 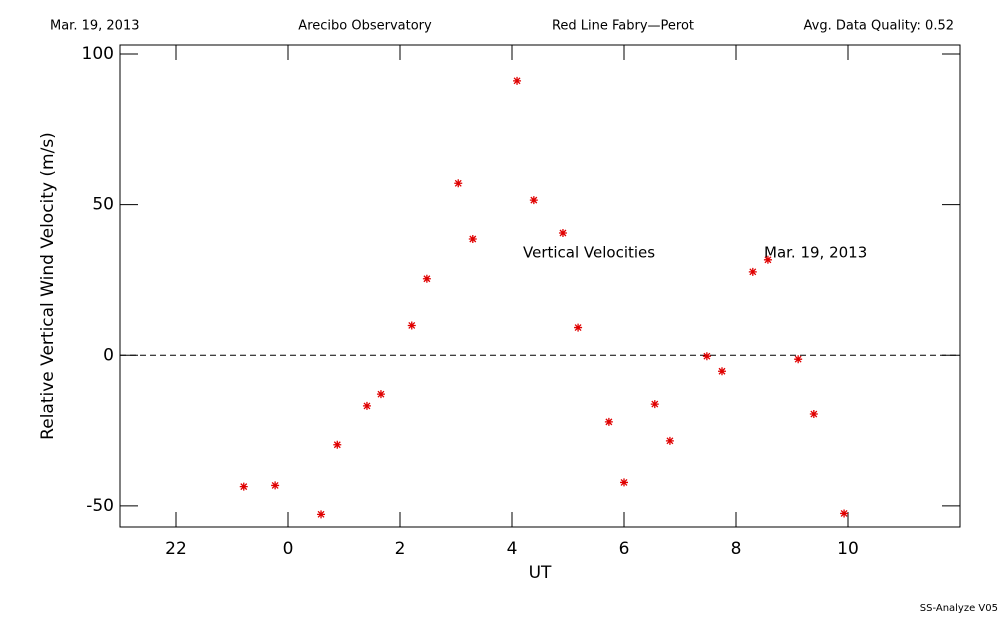 What do you see at coordinates (103, 205) in the screenshot?
I see `y-tick-label: 50` at bounding box center [103, 205].